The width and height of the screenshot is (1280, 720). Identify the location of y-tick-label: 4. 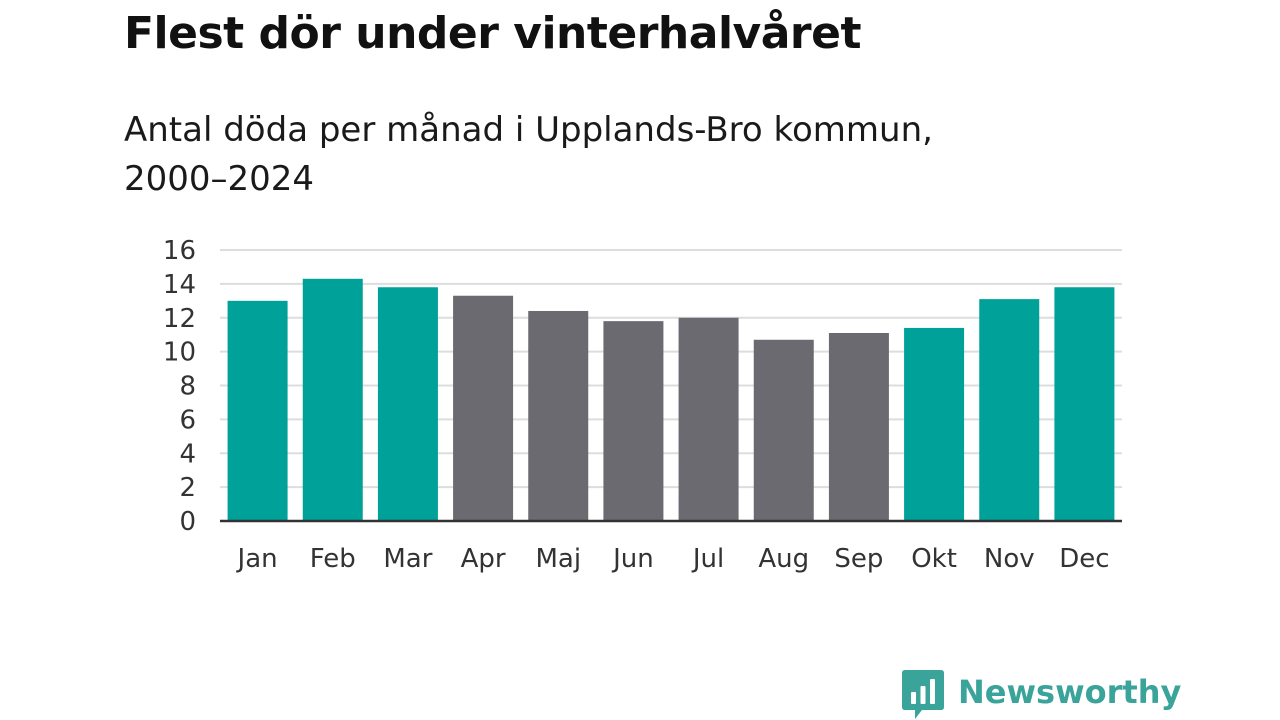
(187, 454).